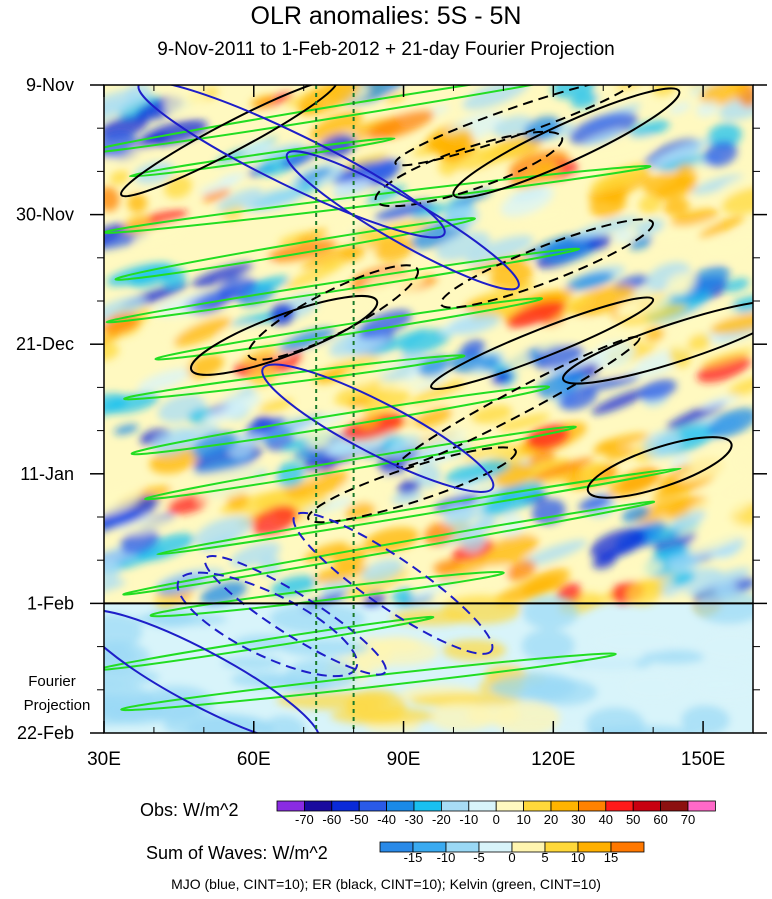 This screenshot has width=772, height=899. What do you see at coordinates (606, 819) in the screenshot?
I see `obs-colorbar-level-label: 40` at bounding box center [606, 819].